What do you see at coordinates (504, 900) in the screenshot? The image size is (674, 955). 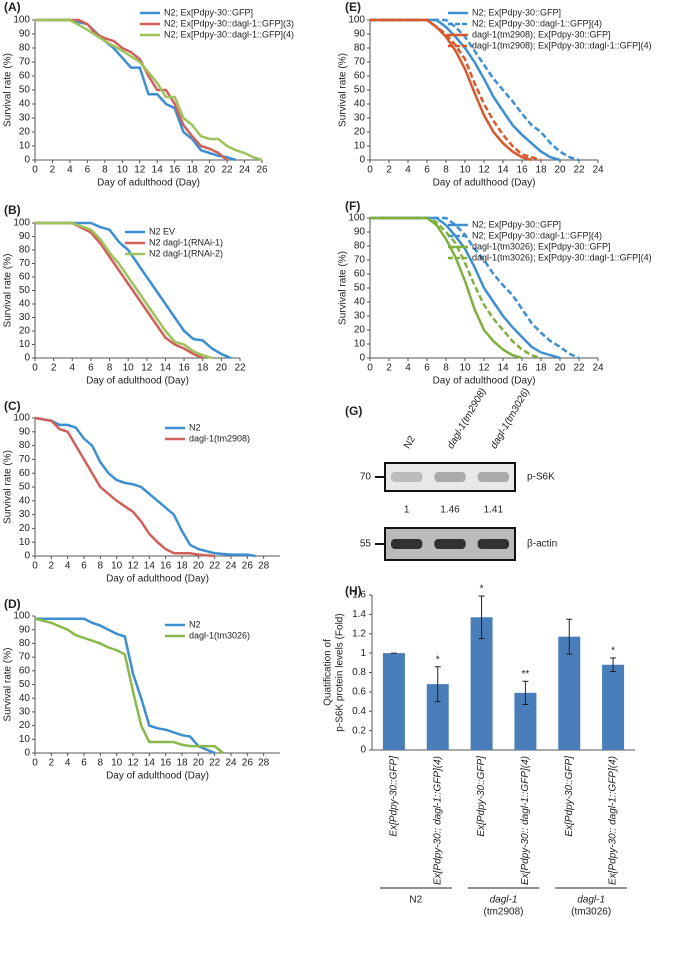 I see `group-label: dagl-1` at bounding box center [504, 900].